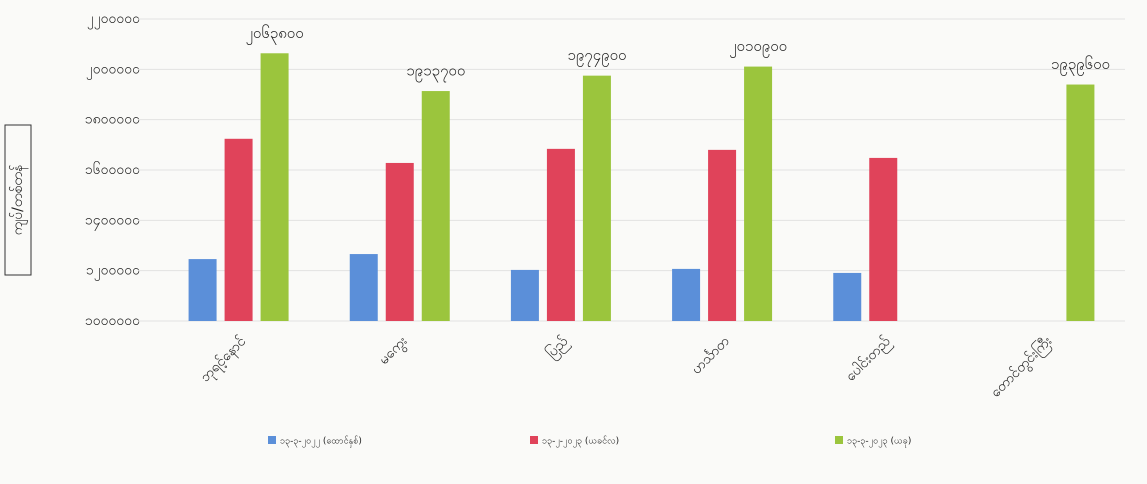  I want to click on y-tick-label: ၂၂၀၀၀၀၀, so click(113, 20).